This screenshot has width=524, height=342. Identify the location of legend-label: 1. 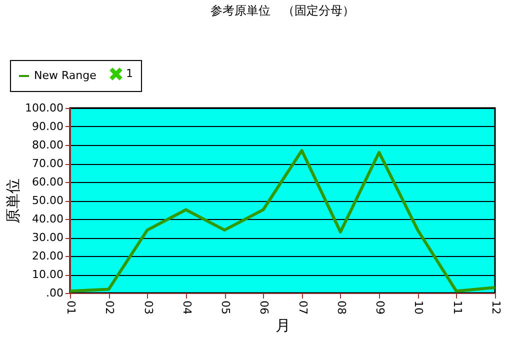
(129, 73).